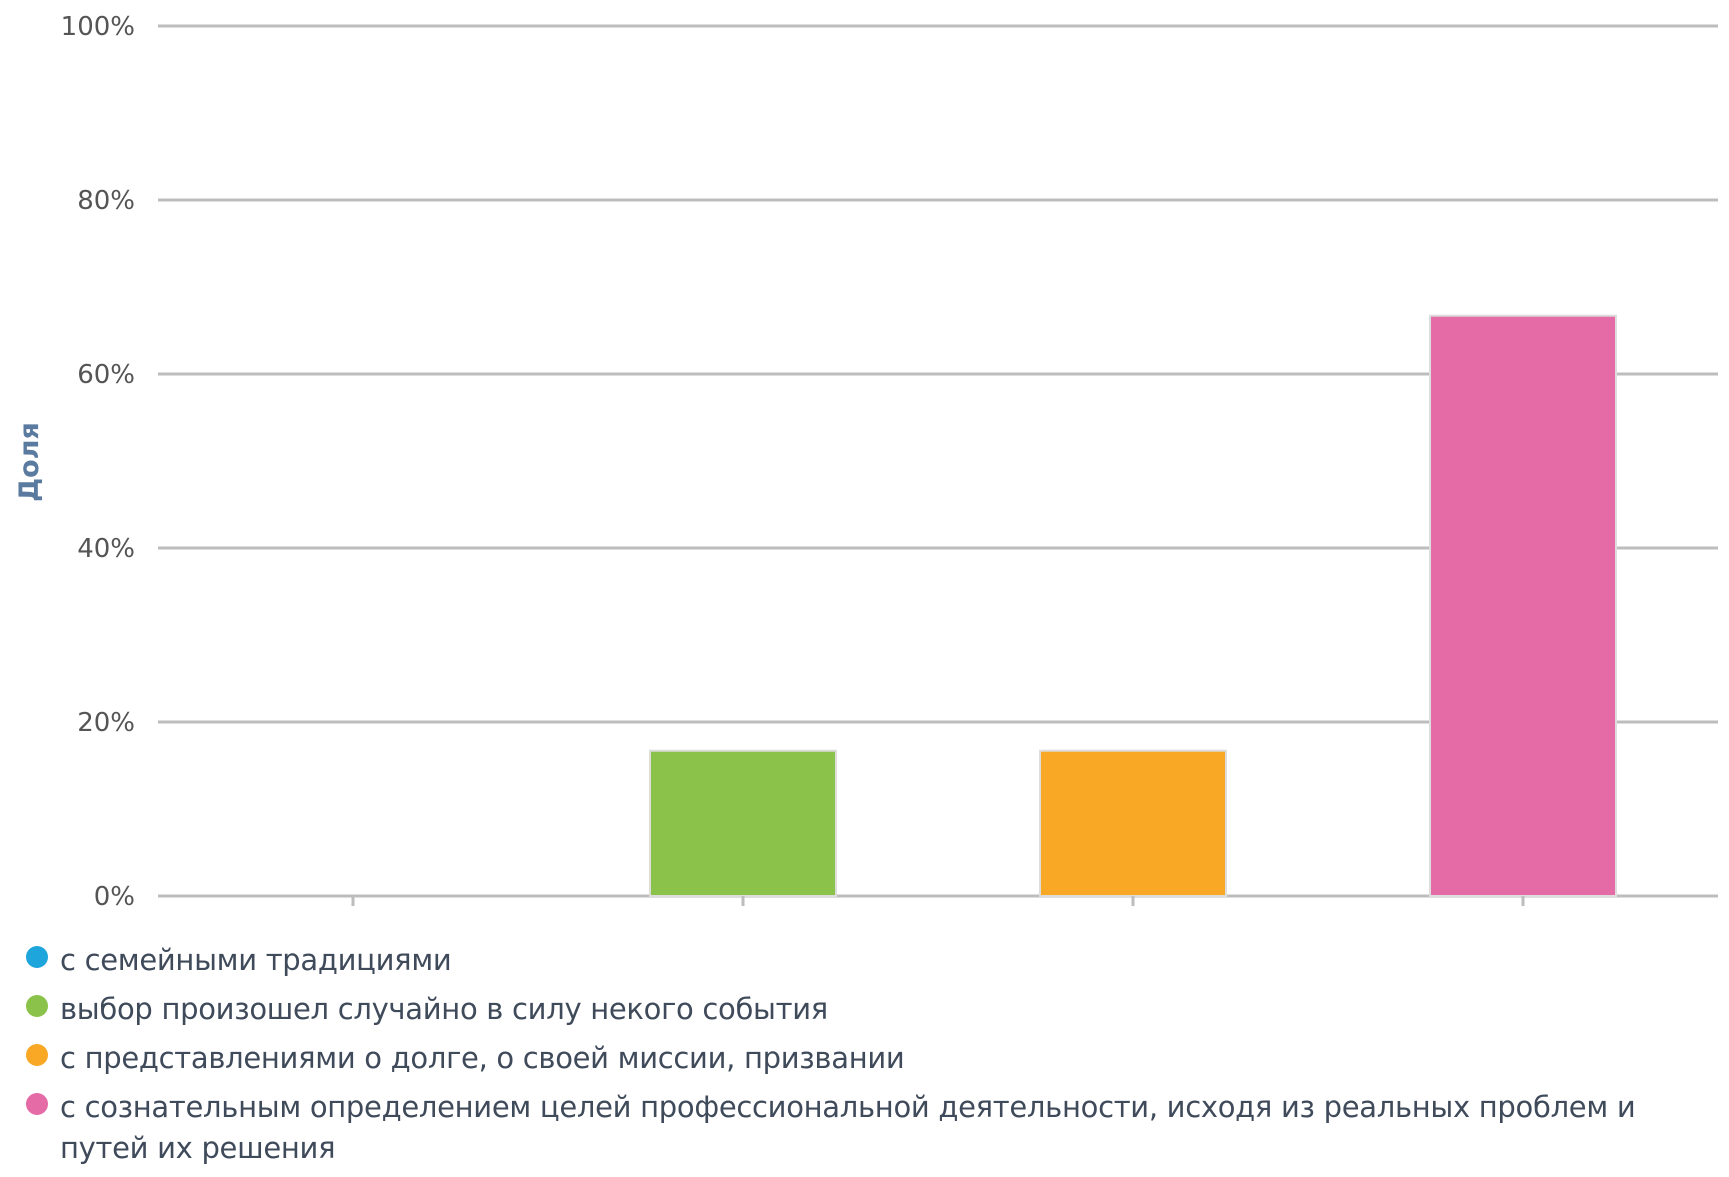 The height and width of the screenshot is (1177, 1729). Describe the element at coordinates (106, 723) in the screenshot. I see `y-tick-label: 20%` at that location.